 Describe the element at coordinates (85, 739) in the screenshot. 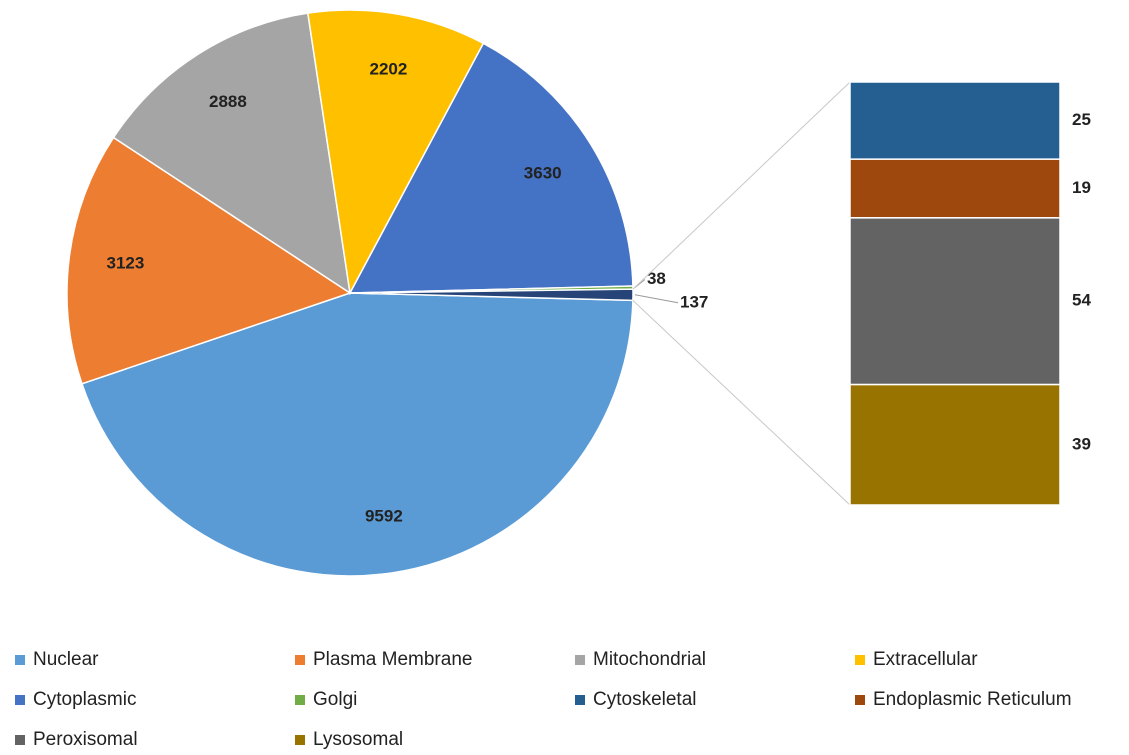

I see `legend-label: Peroxisomal` at that location.